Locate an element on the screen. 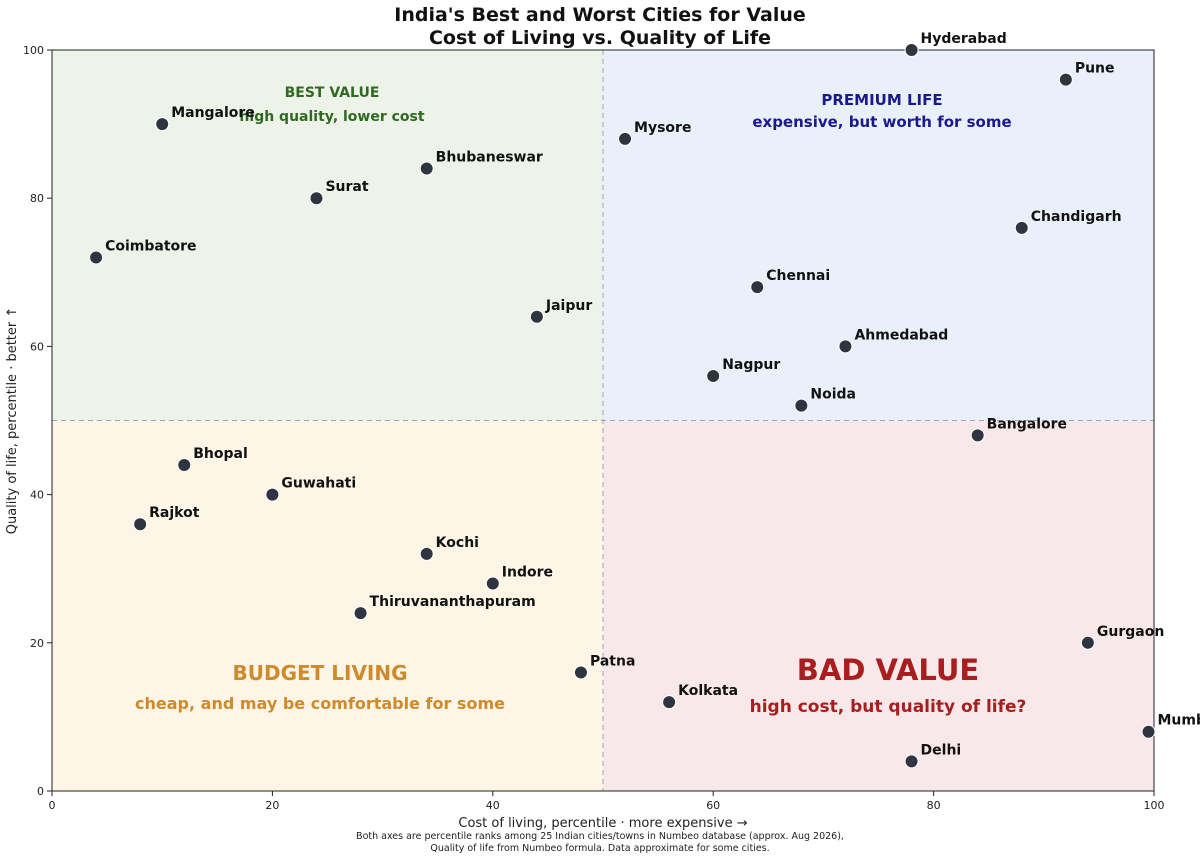 This screenshot has width=1200, height=859. chart-subtitle: Cost of Living vs. Quality of Life is located at coordinates (600, 38).